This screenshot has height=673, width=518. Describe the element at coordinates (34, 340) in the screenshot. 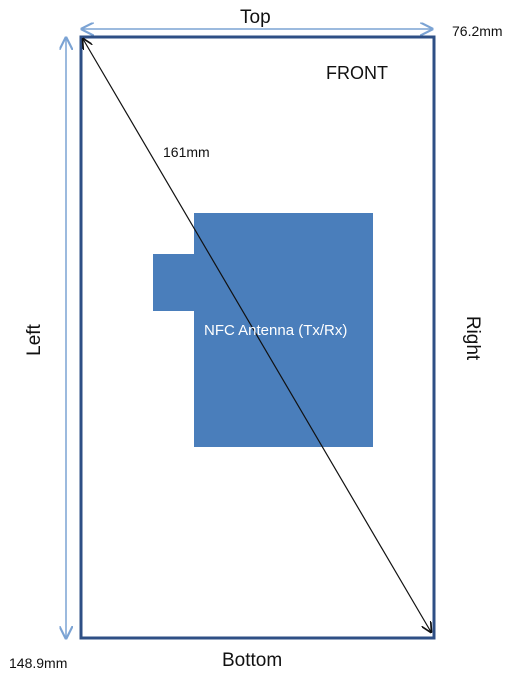

I see `left-label: Left` at that location.